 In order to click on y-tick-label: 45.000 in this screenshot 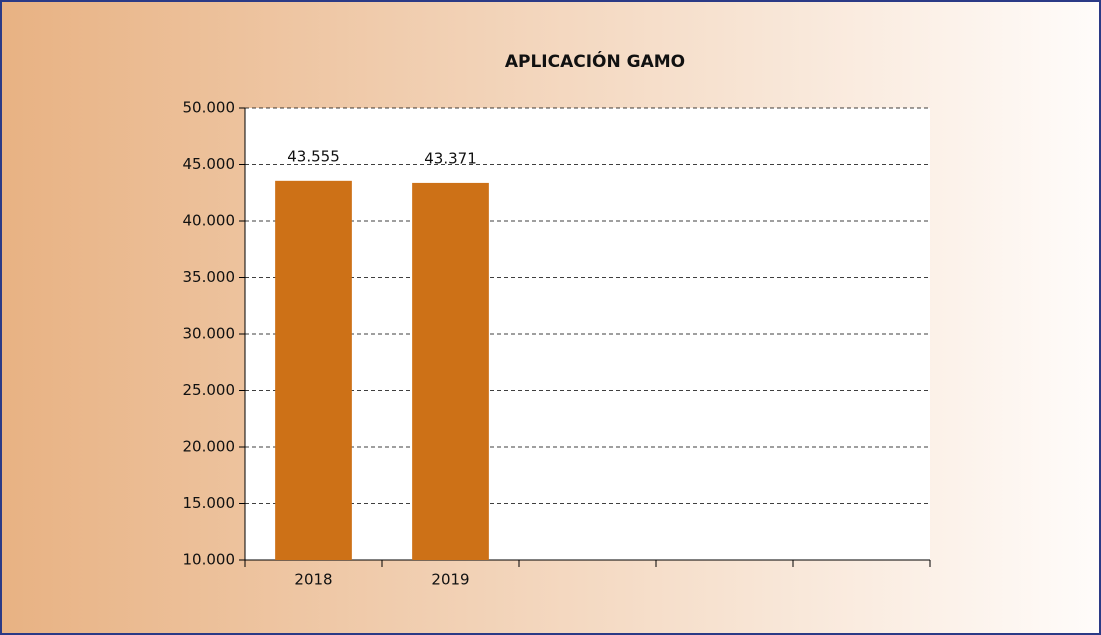, I will do `click(209, 164)`.